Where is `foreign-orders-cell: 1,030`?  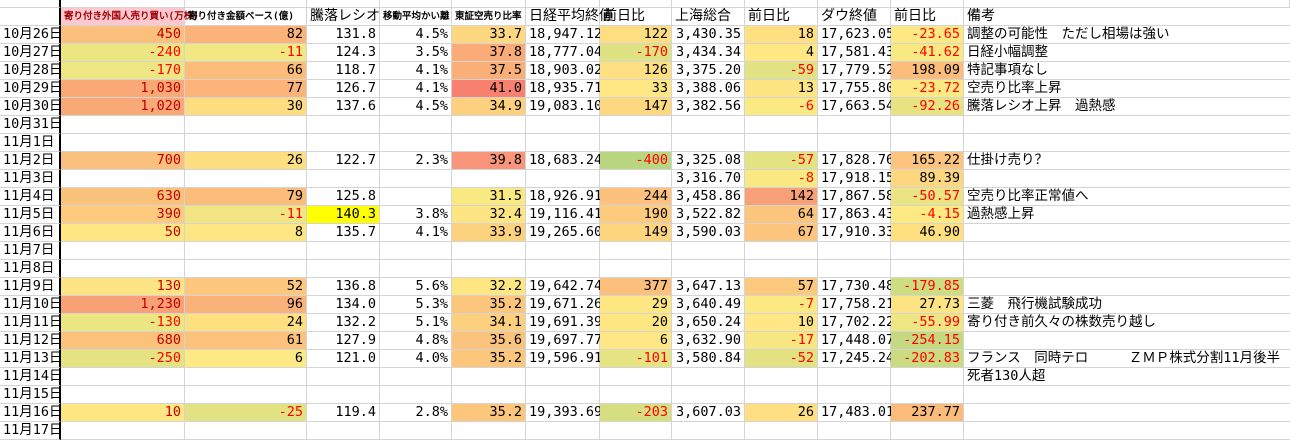 foreign-orders-cell: 1,030 is located at coordinates (123, 89).